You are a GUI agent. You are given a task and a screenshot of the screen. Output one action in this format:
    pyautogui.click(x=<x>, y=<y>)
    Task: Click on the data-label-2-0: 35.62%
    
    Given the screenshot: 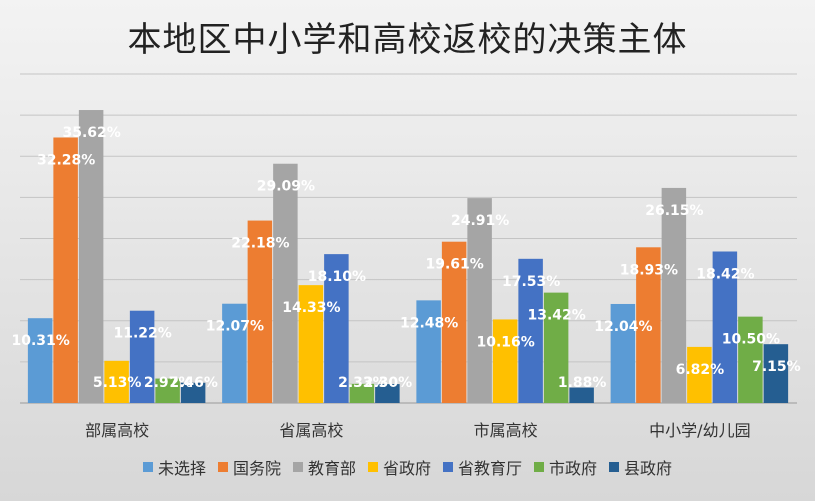 What is the action you would take?
    pyautogui.click(x=91, y=133)
    